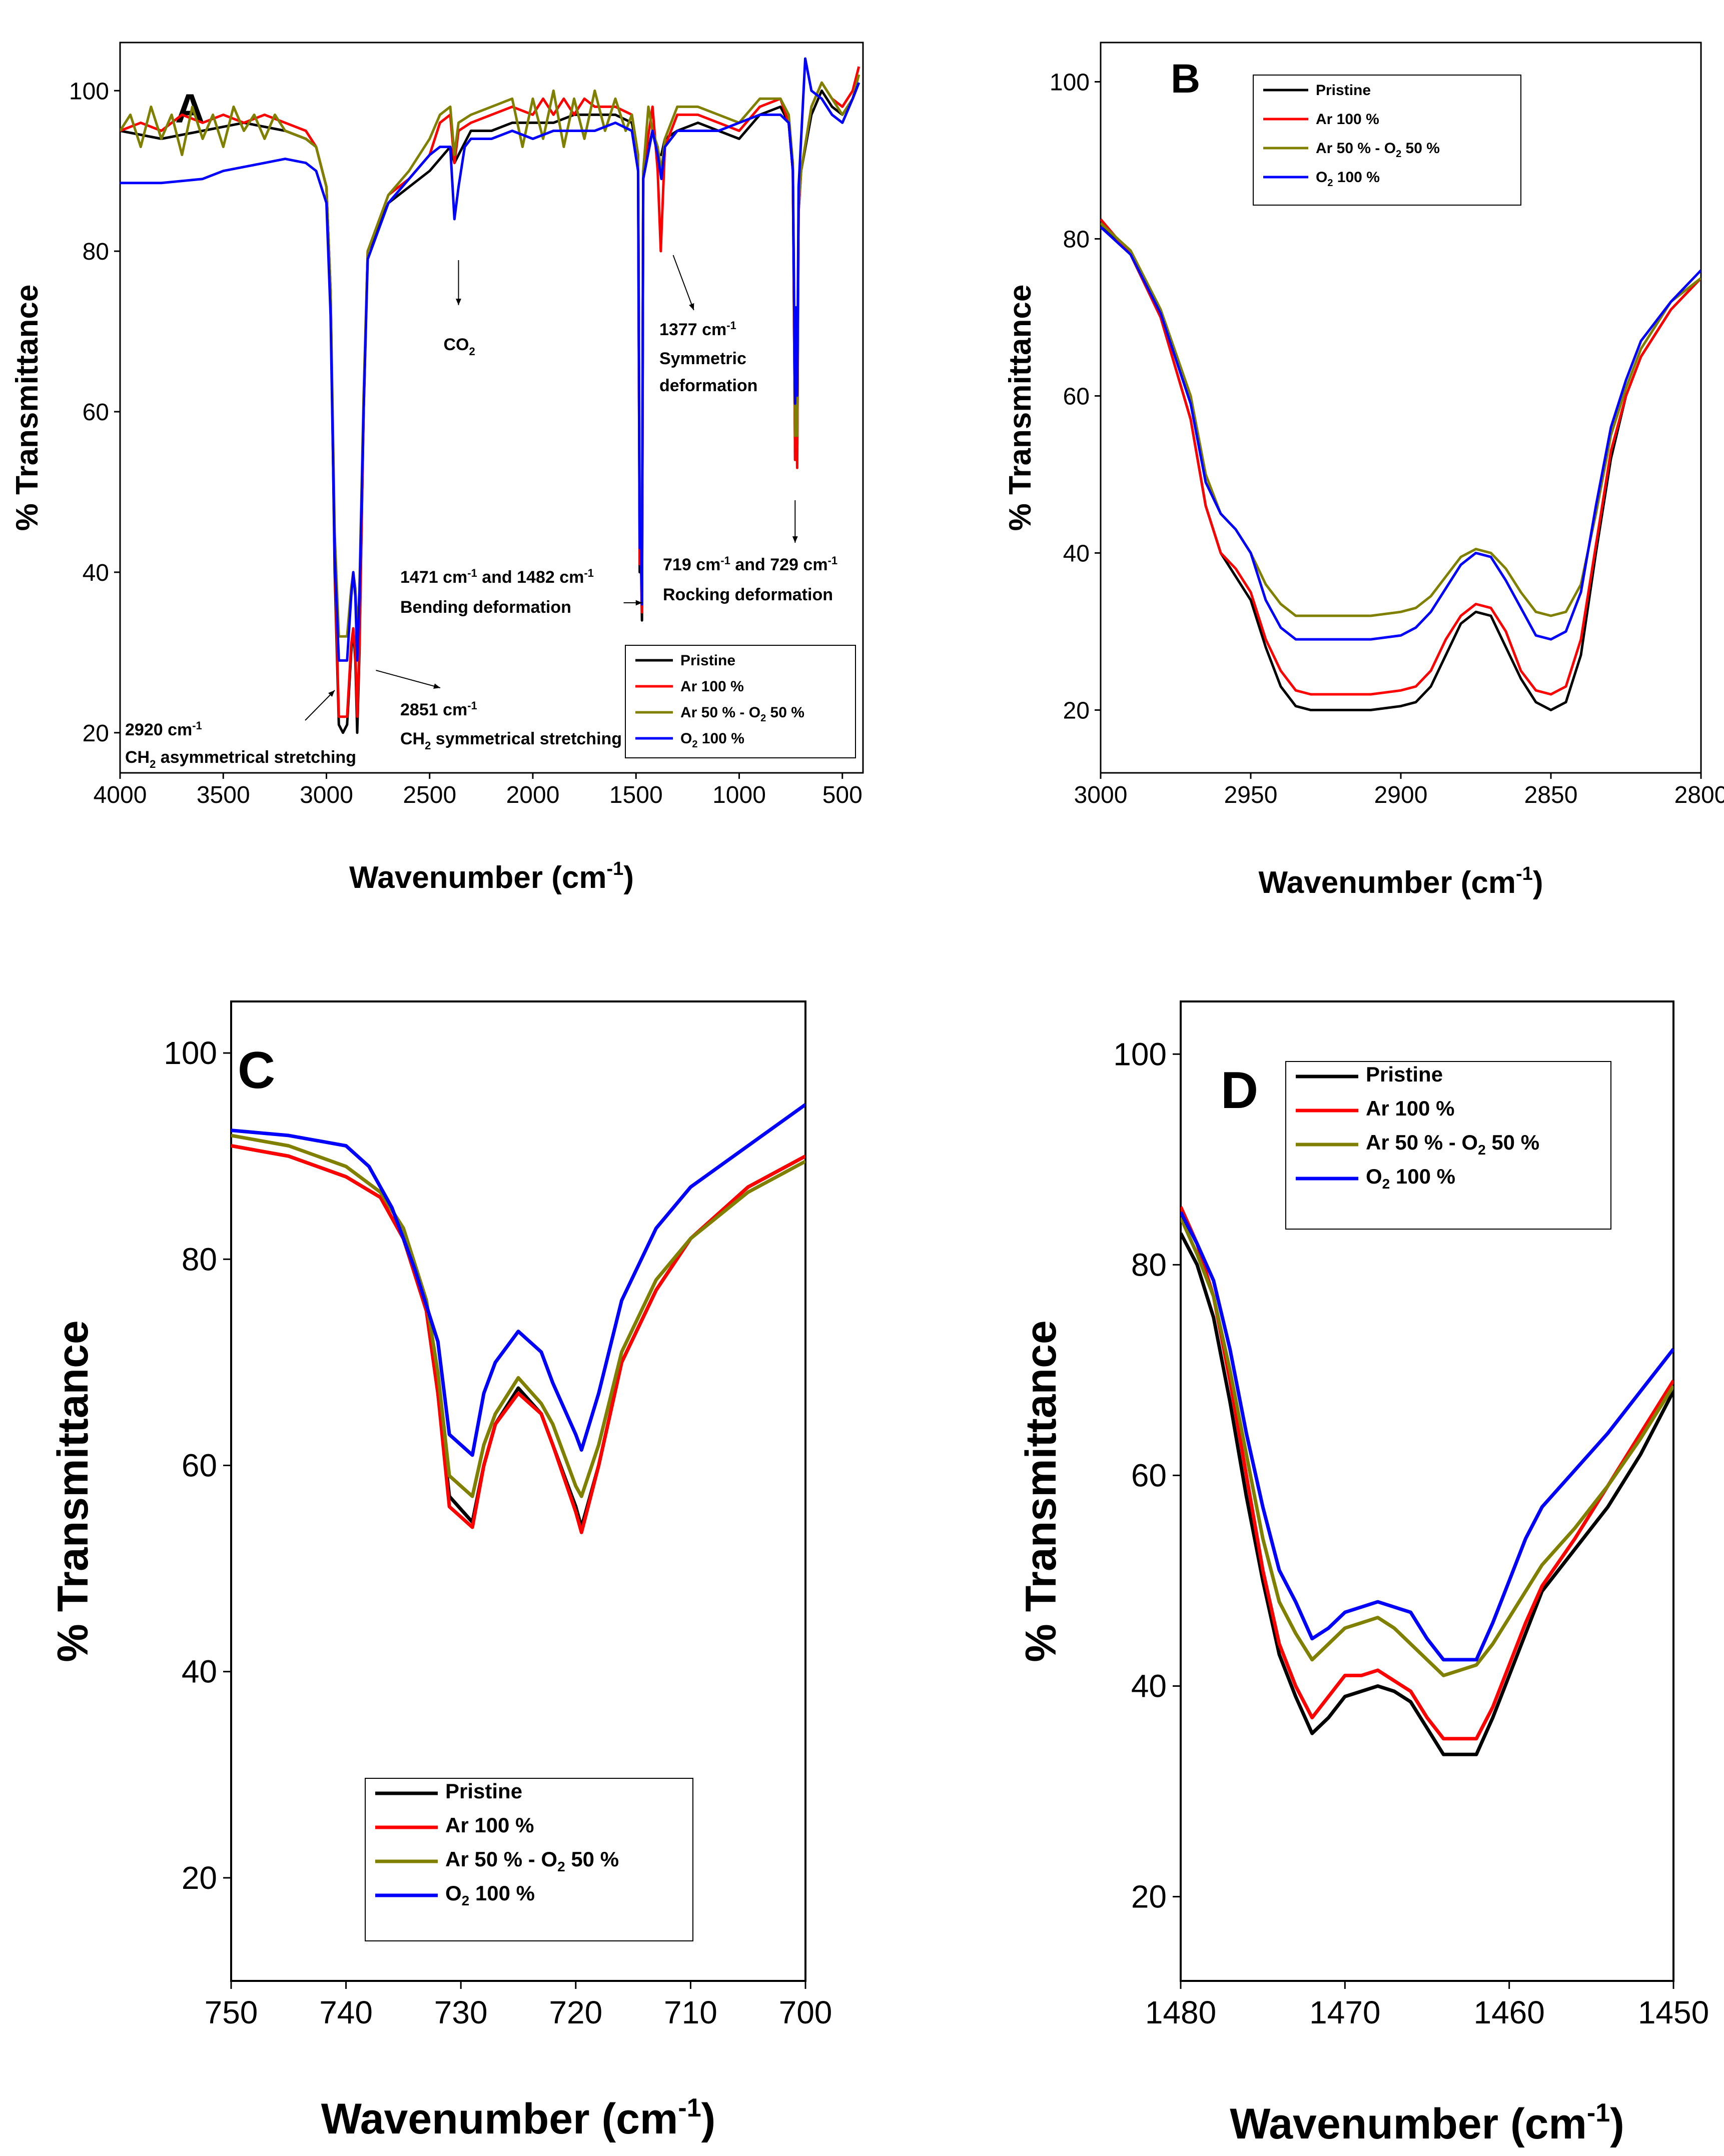 This screenshot has width=1724, height=2156. I want to click on annotation-2920-2: CH2 asymmetrical stretching, so click(240, 759).